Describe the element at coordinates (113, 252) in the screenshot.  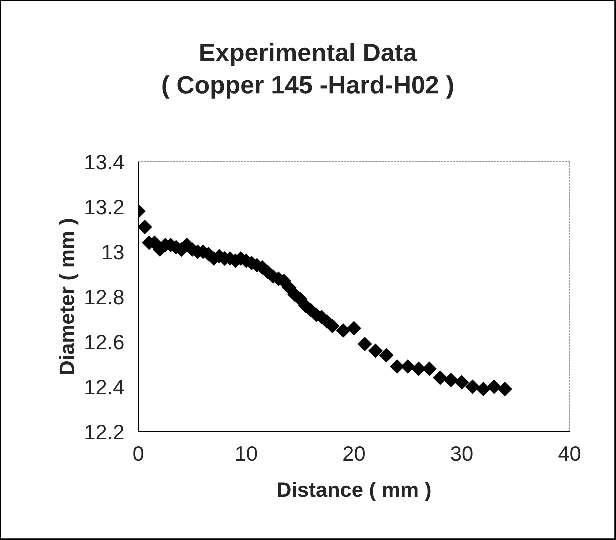
I see `y-tick-label: 13` at that location.